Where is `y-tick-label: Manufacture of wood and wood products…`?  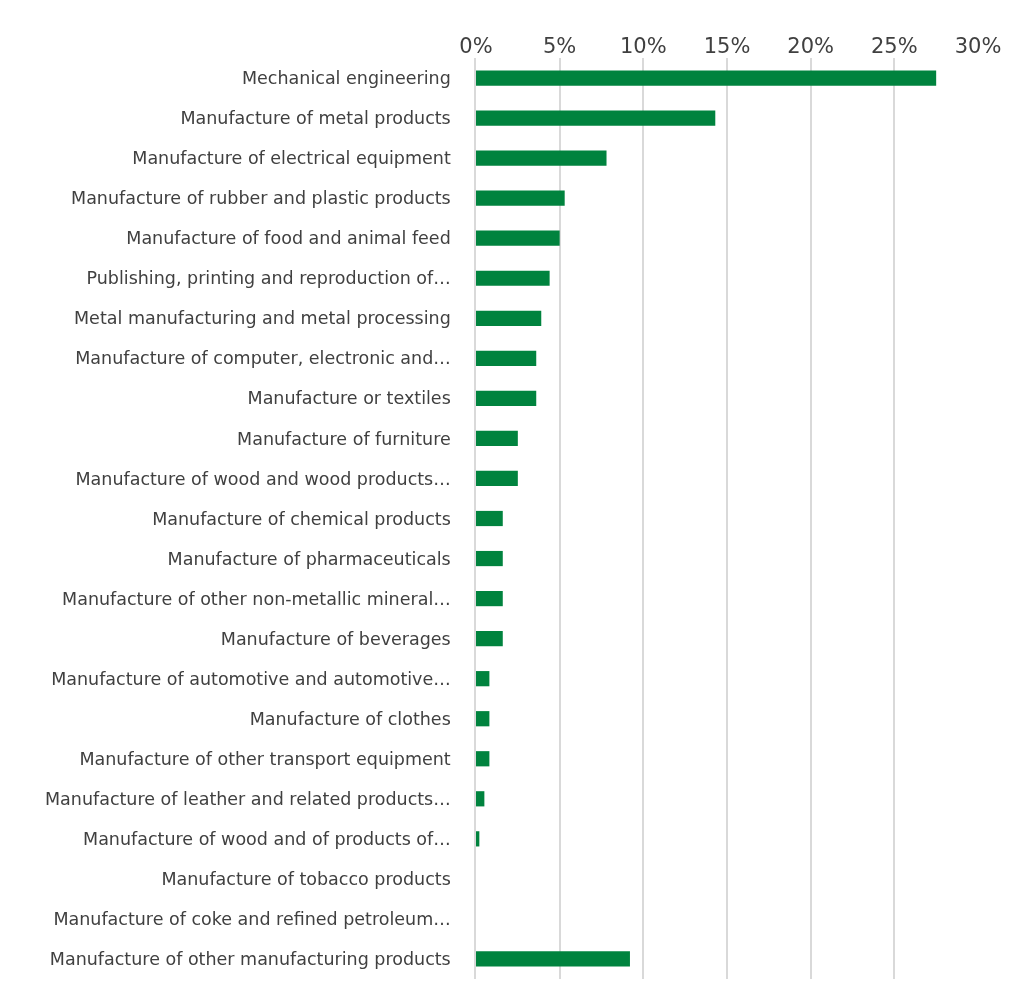
y-tick-label: Manufacture of wood and wood products… is located at coordinates (263, 478).